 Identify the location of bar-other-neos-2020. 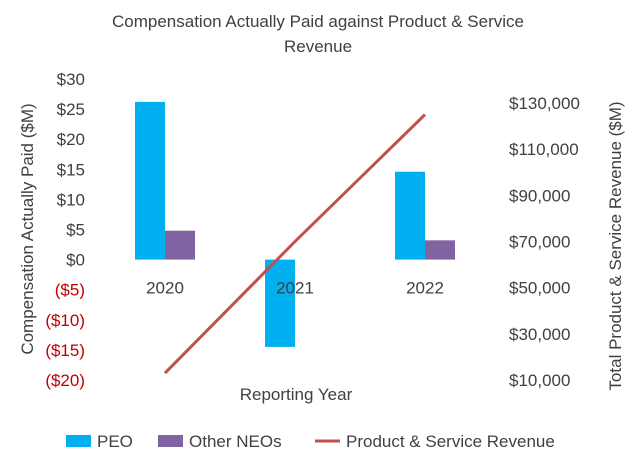
(180, 245).